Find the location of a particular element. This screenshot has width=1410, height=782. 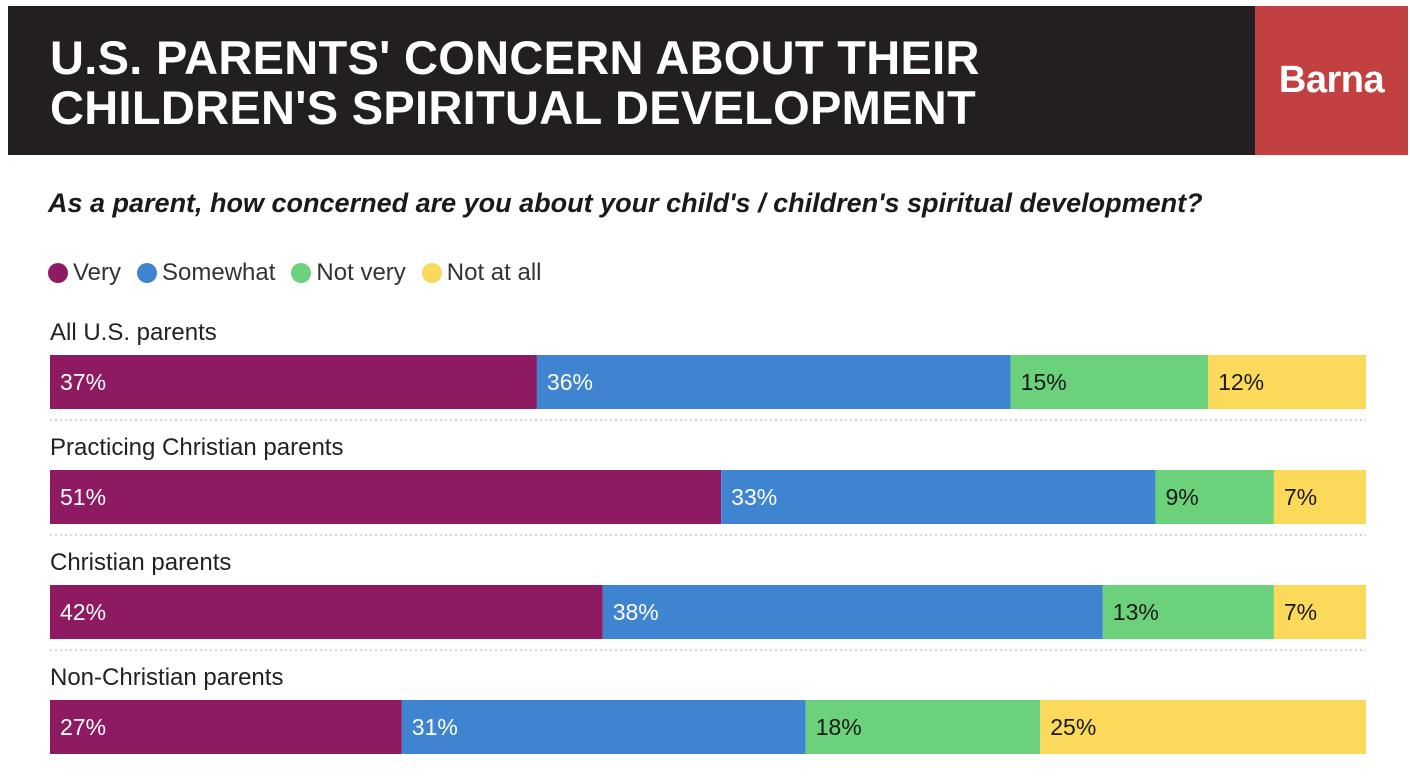

bar-segment-practicing-christian-parents-very is located at coordinates (386, 497).